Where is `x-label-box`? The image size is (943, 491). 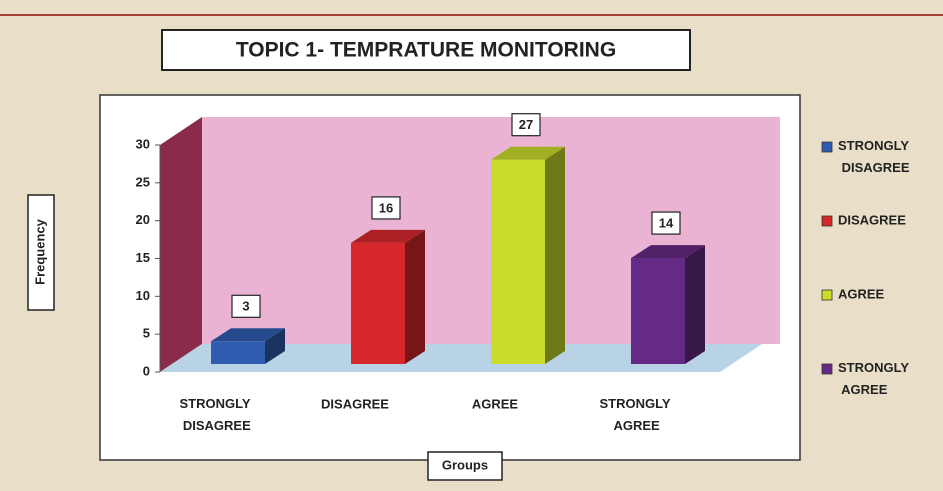 x-label-box is located at coordinates (465, 466).